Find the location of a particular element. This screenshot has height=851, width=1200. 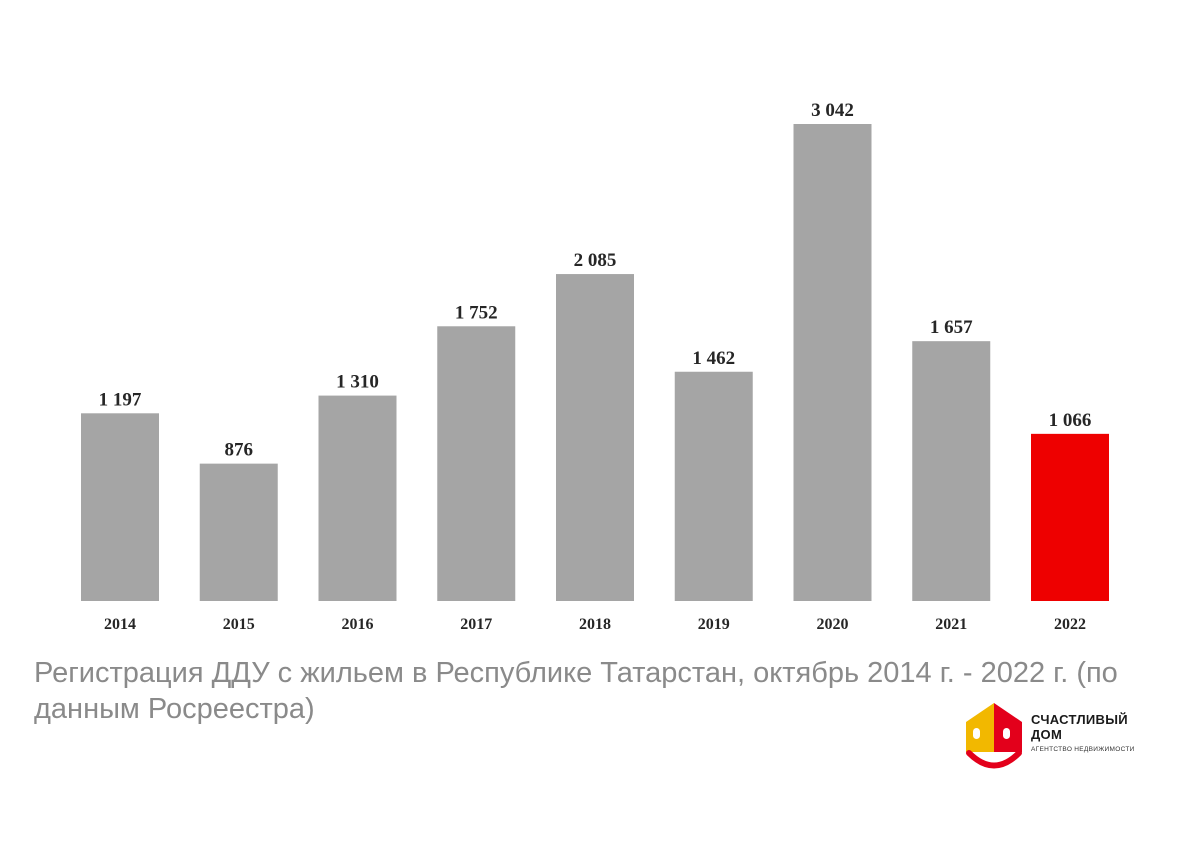

bar-2016 is located at coordinates (357, 498).